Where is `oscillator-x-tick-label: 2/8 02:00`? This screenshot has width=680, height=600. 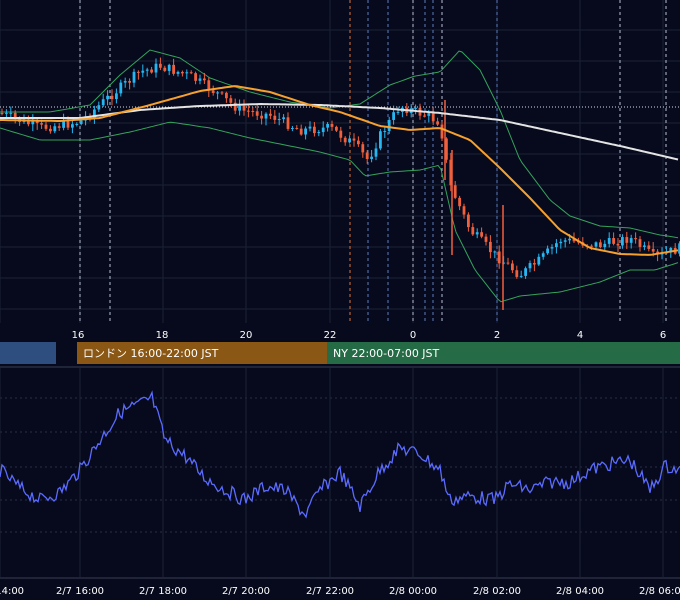
oscillator-x-tick-label: 2/8 02:00 is located at coordinates (497, 591).